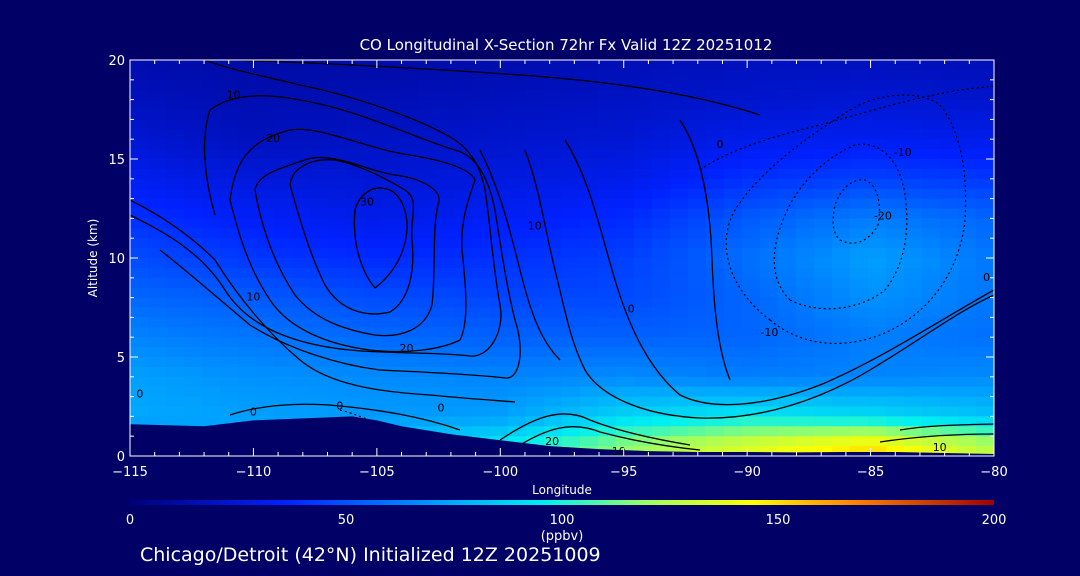 The image size is (1080, 576). What do you see at coordinates (993, 472) in the screenshot?
I see `x-tick-label: −80` at bounding box center [993, 472].